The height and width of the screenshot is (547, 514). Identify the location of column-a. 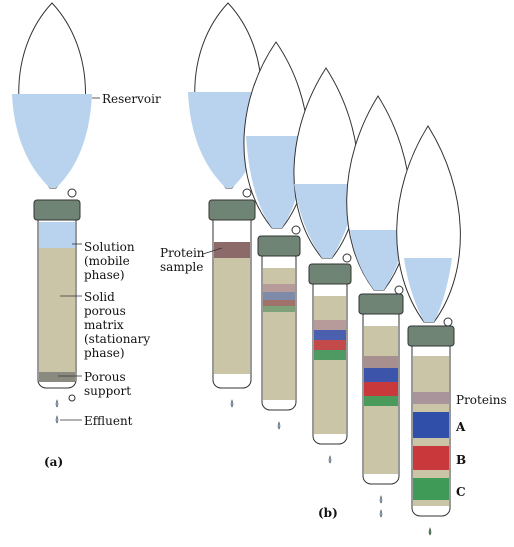
(56, 213).